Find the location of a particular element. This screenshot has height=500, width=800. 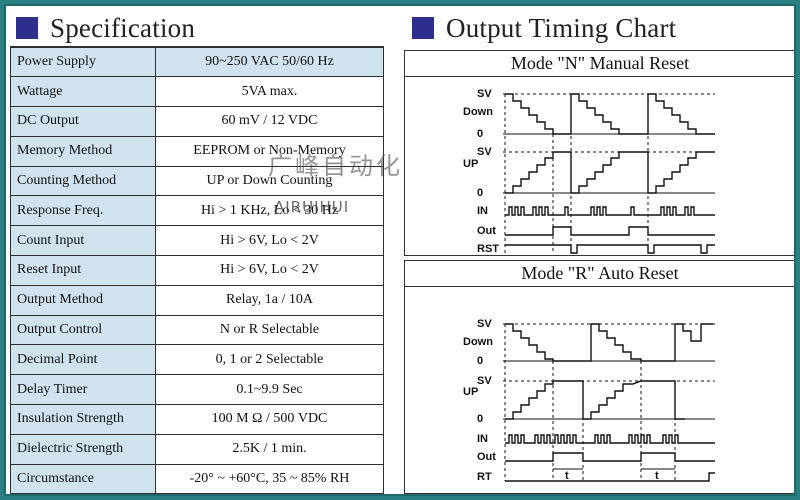

spec-value: -20° ~ +60°C, 35 ~ 85% RH is located at coordinates (269, 478).